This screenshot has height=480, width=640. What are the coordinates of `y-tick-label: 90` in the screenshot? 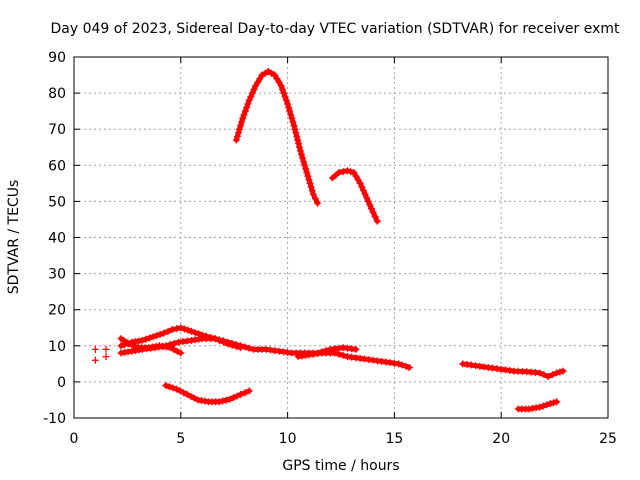 It's located at (57, 58).